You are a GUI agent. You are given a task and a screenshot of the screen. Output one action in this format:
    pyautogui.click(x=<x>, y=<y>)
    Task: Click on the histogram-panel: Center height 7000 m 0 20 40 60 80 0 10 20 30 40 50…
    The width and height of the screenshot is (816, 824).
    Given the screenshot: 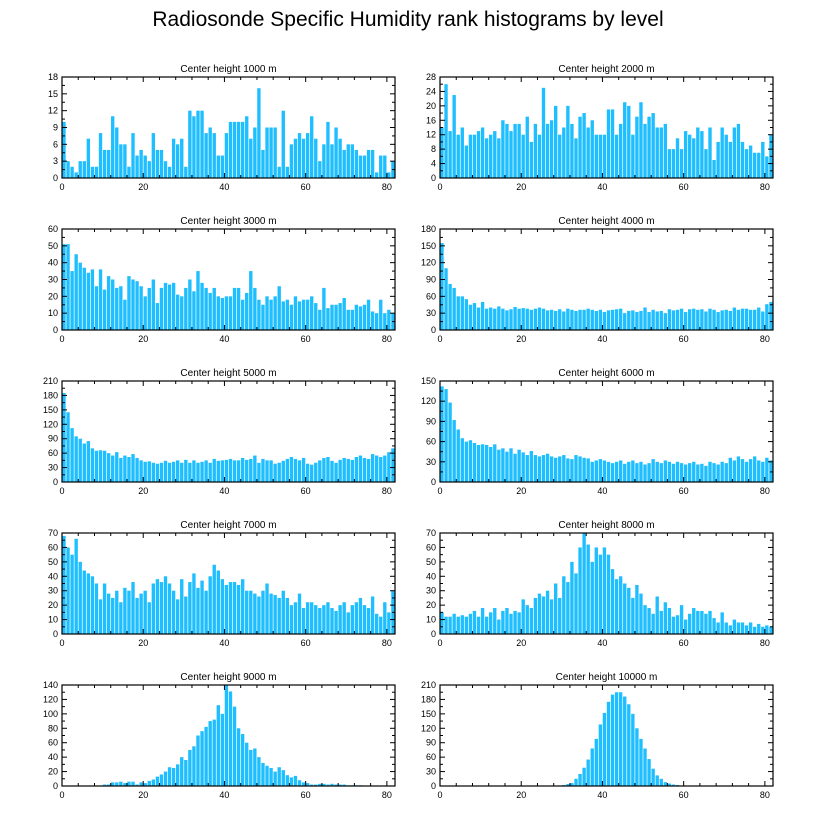 What is the action you would take?
    pyautogui.click(x=222, y=584)
    